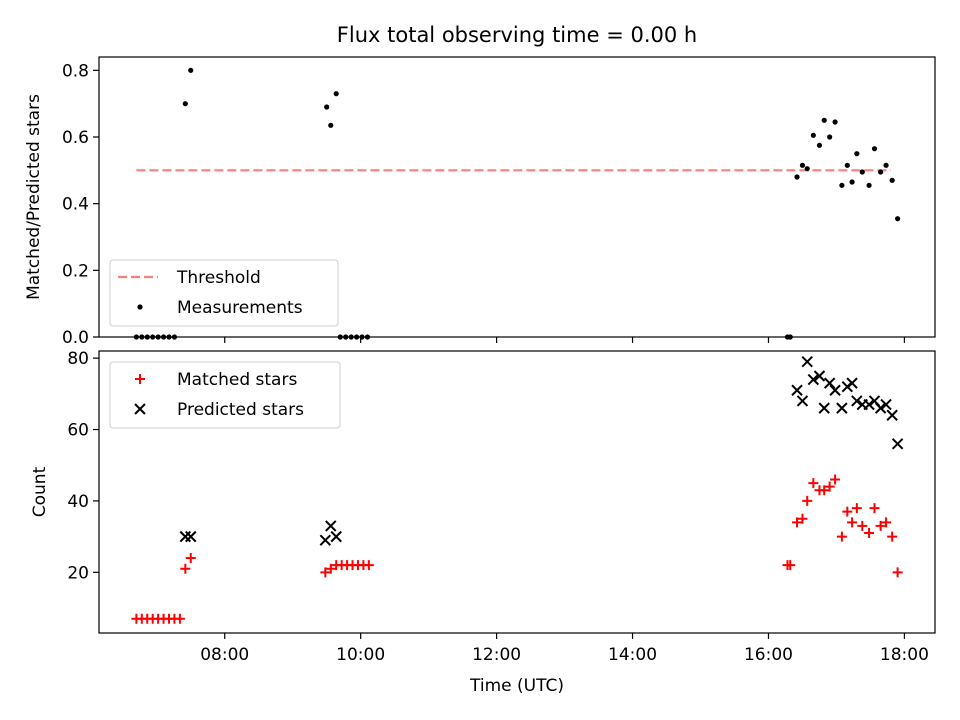 The height and width of the screenshot is (720, 960). I want to click on x-tick-label: 18:00, so click(904, 655).